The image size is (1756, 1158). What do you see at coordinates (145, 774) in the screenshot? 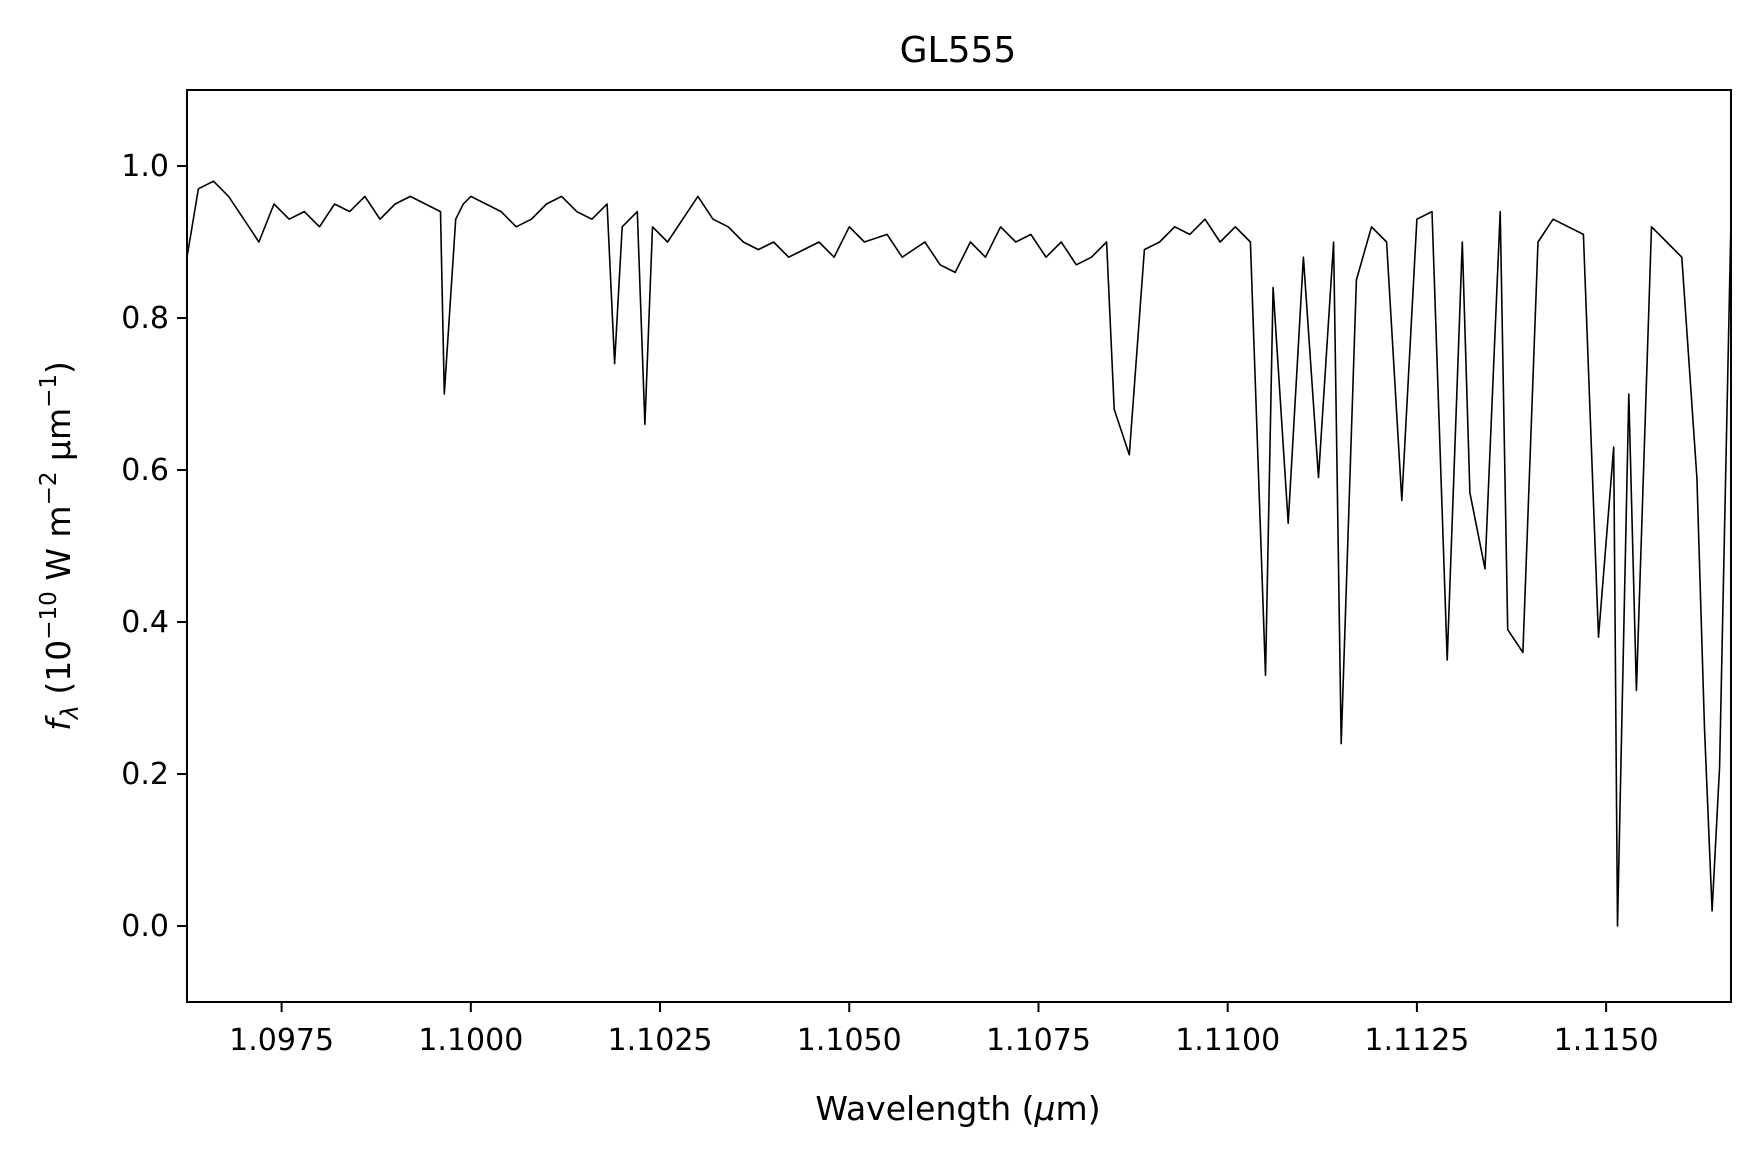
I see `y-tick-label: 0.2` at bounding box center [145, 774].